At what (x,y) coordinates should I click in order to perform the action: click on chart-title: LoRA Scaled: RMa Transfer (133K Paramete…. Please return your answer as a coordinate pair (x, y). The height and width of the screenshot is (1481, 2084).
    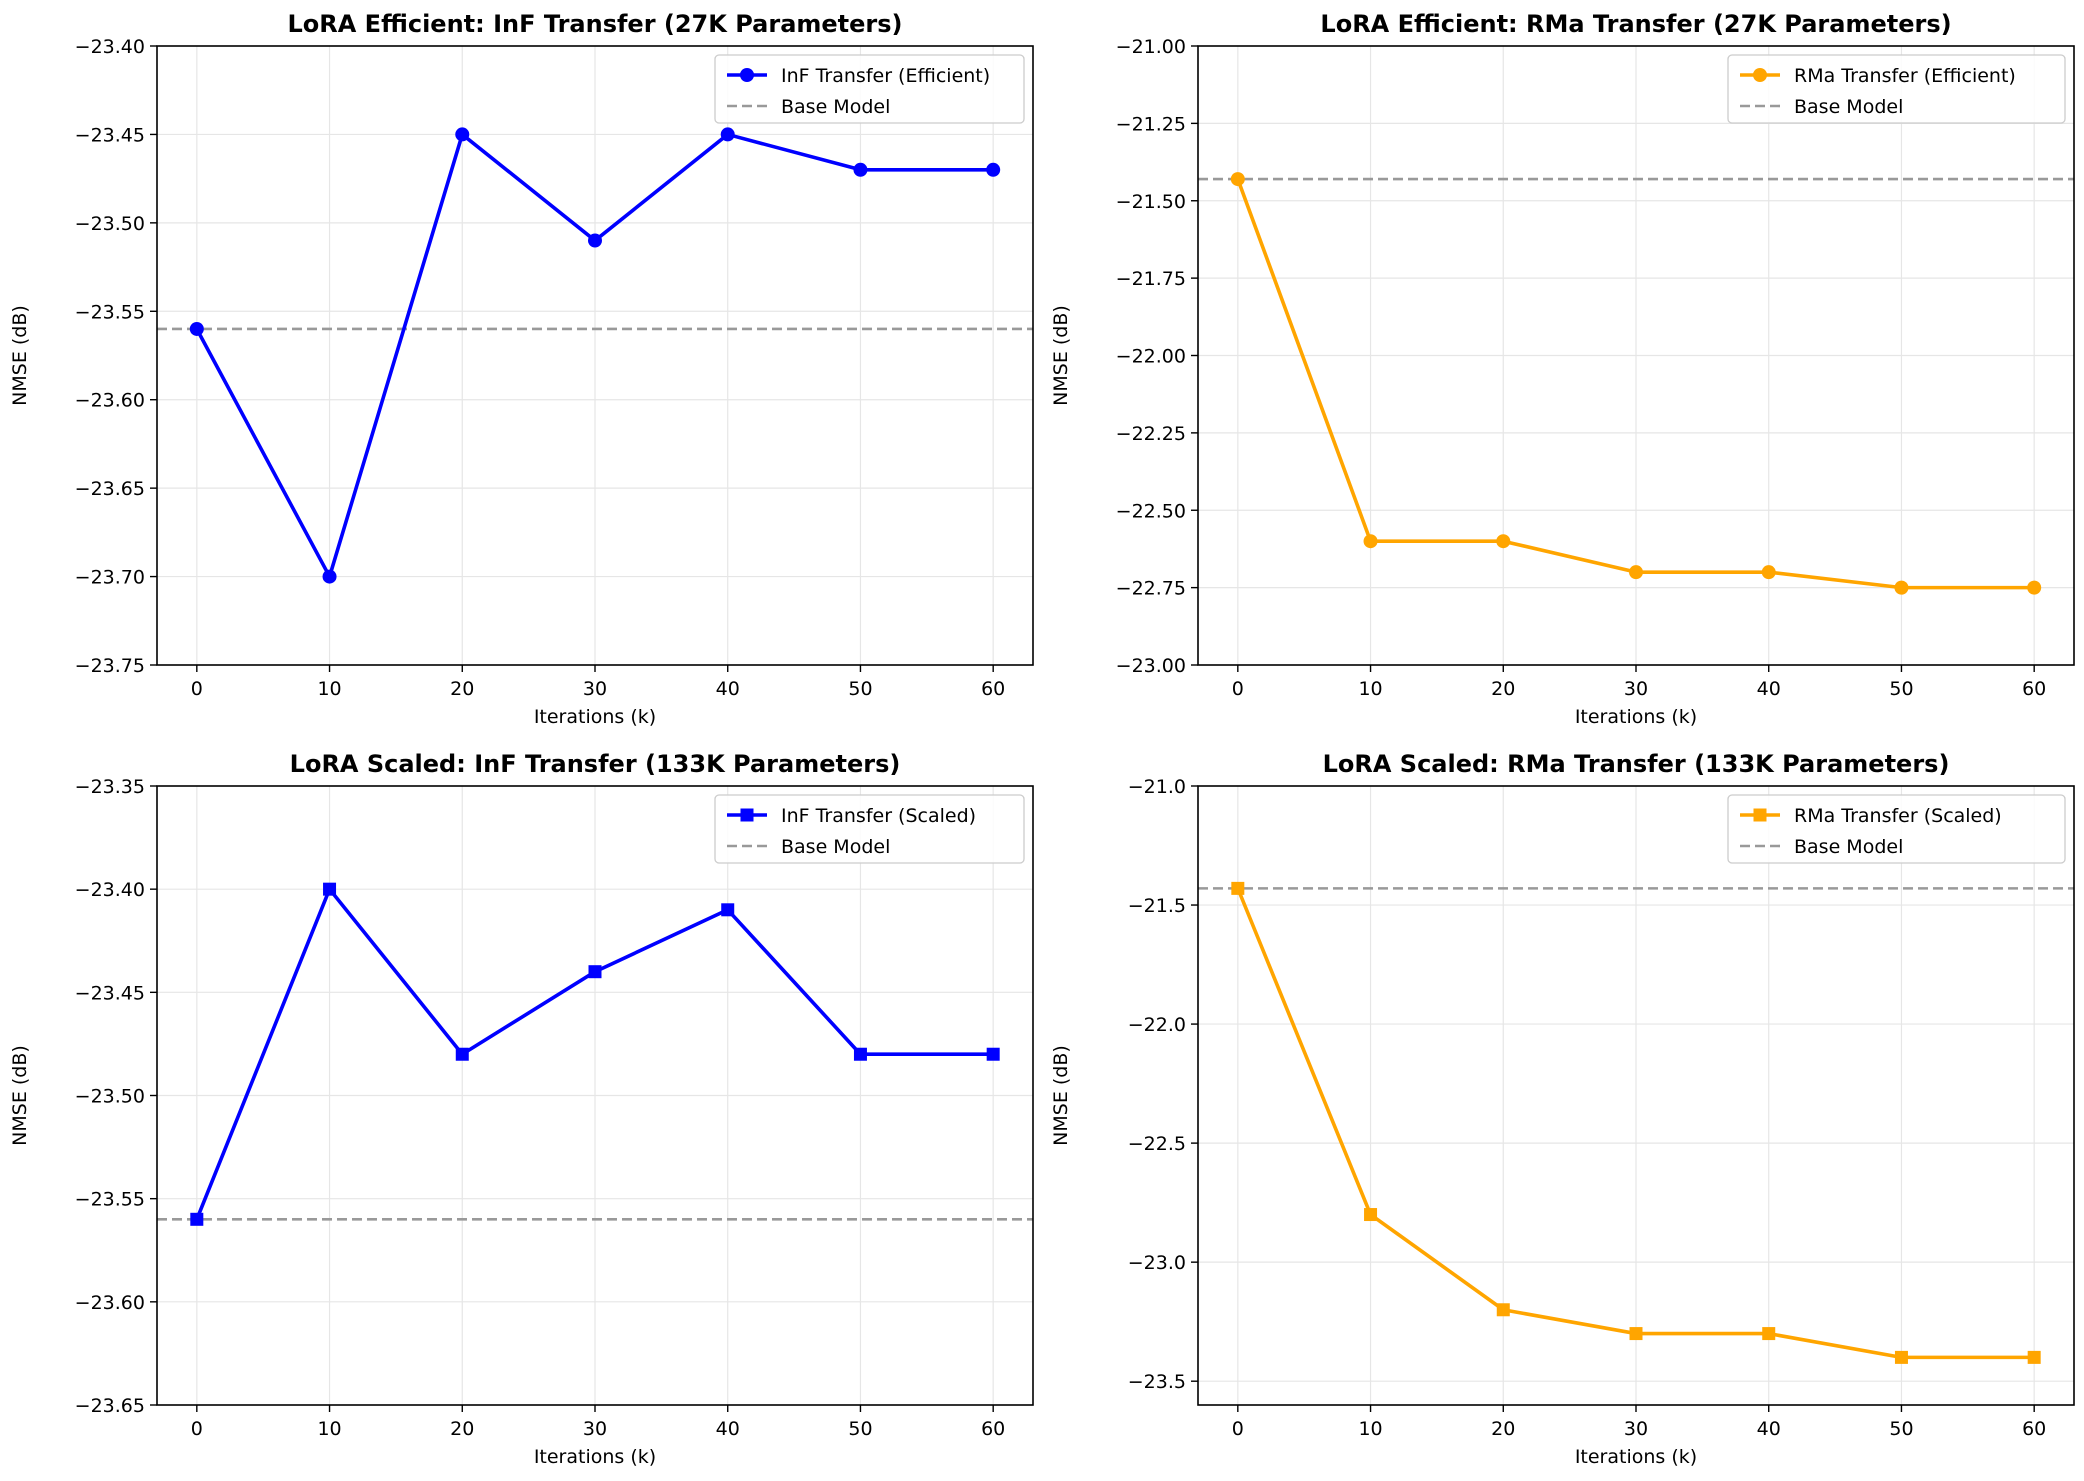
    Looking at the image, I should click on (1636, 764).